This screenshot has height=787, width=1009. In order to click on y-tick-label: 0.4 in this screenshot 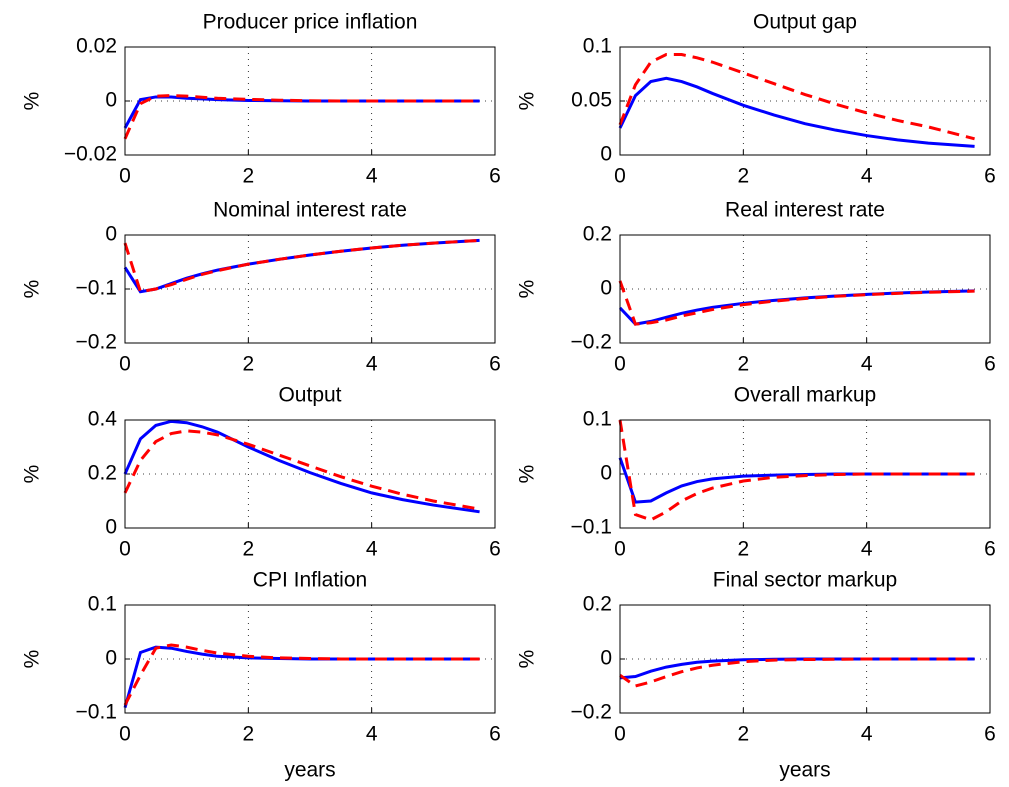, I will do `click(103, 419)`.